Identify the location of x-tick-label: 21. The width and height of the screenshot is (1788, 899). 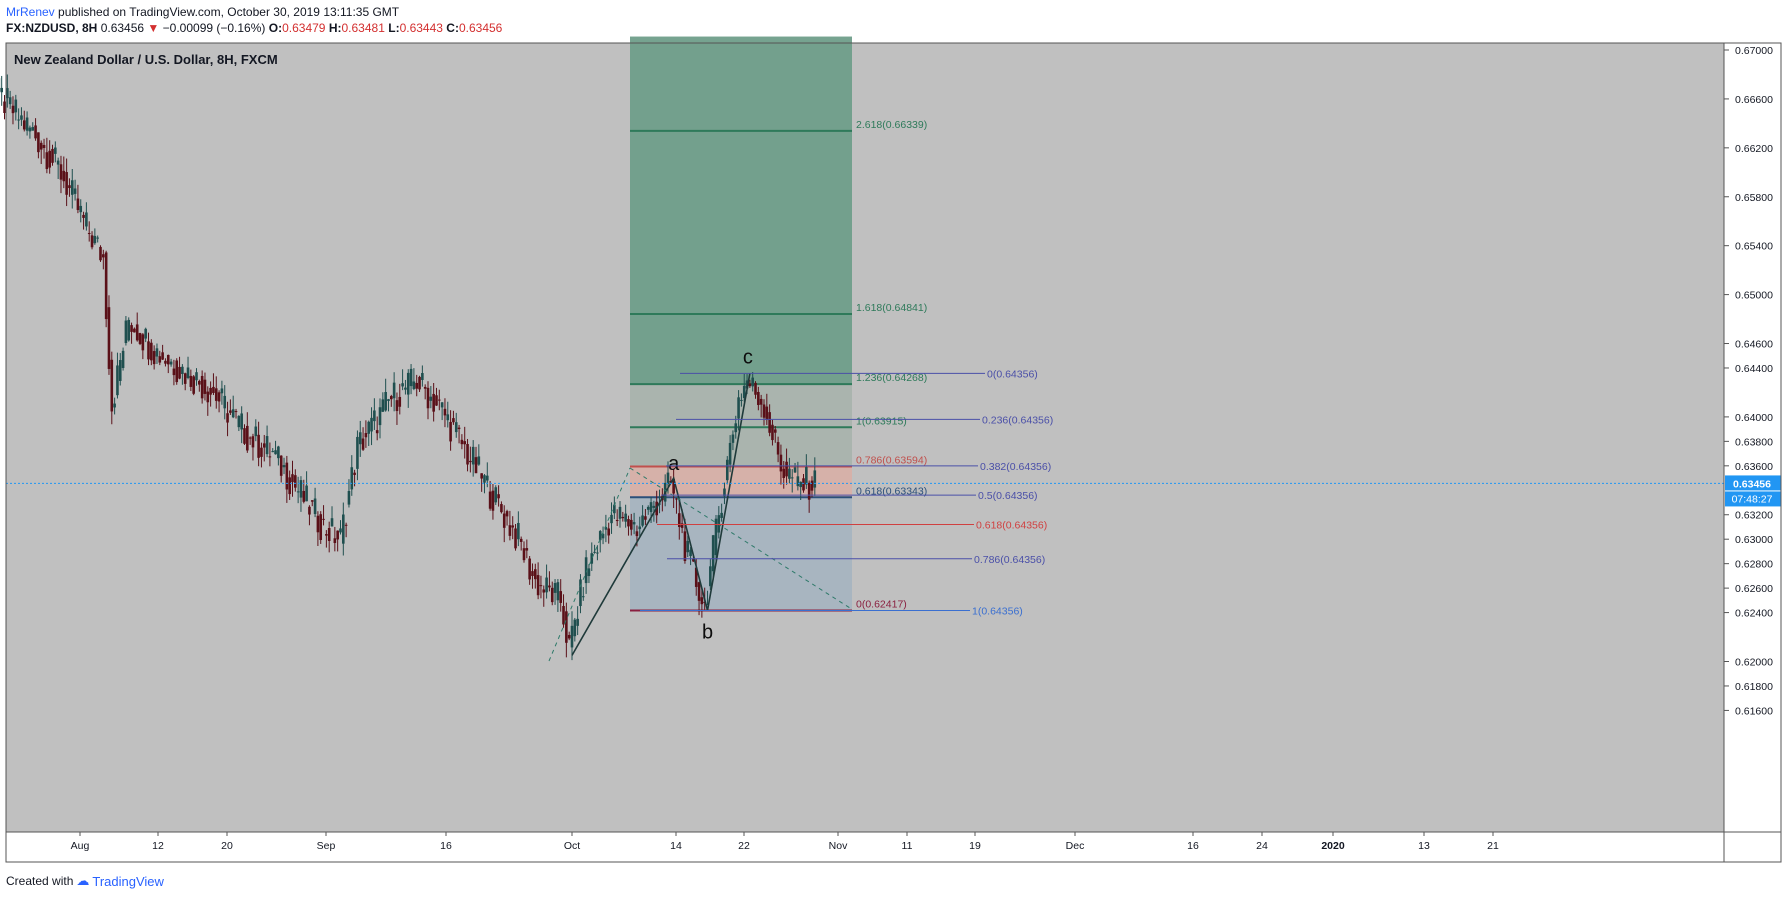
(1493, 846).